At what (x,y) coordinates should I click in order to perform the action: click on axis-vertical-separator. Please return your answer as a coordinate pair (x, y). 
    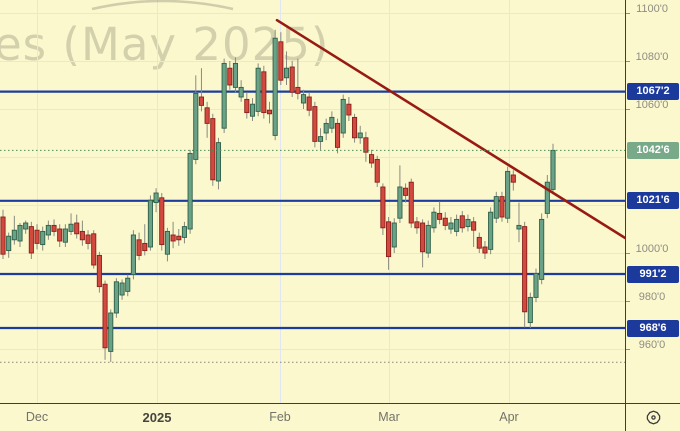
    Looking at the image, I should click on (625, 215).